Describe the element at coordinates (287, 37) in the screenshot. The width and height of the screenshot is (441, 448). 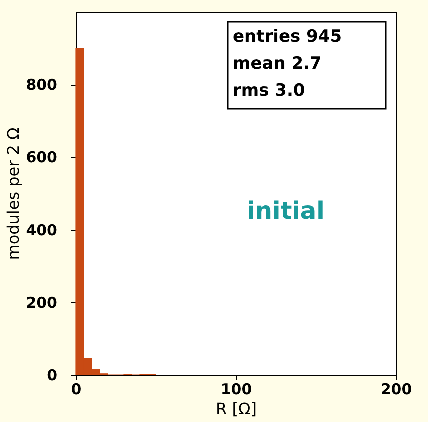
I see `annotation: entries 945` at that location.